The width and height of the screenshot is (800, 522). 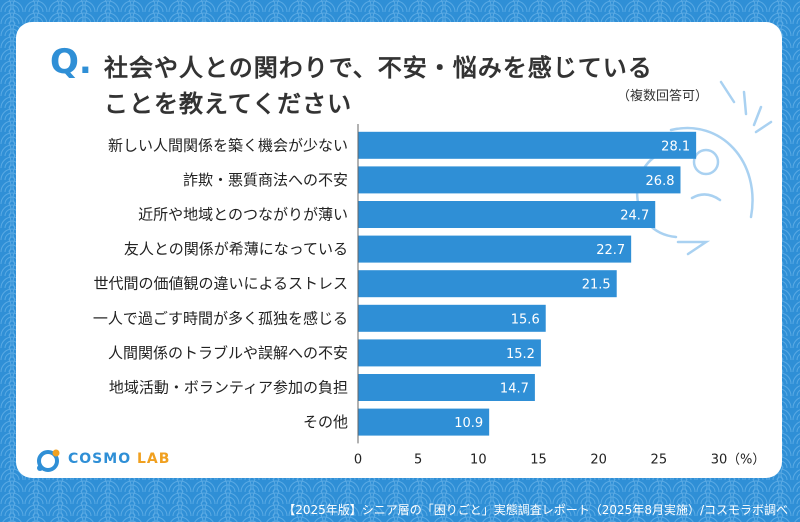 I want to click on category-label: 一人で過ごす時間が多く孤独を感じる, so click(x=220, y=318).